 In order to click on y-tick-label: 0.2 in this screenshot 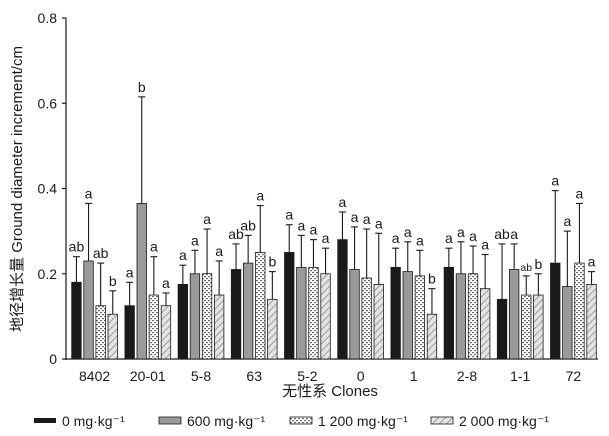, I will do `click(48, 274)`.